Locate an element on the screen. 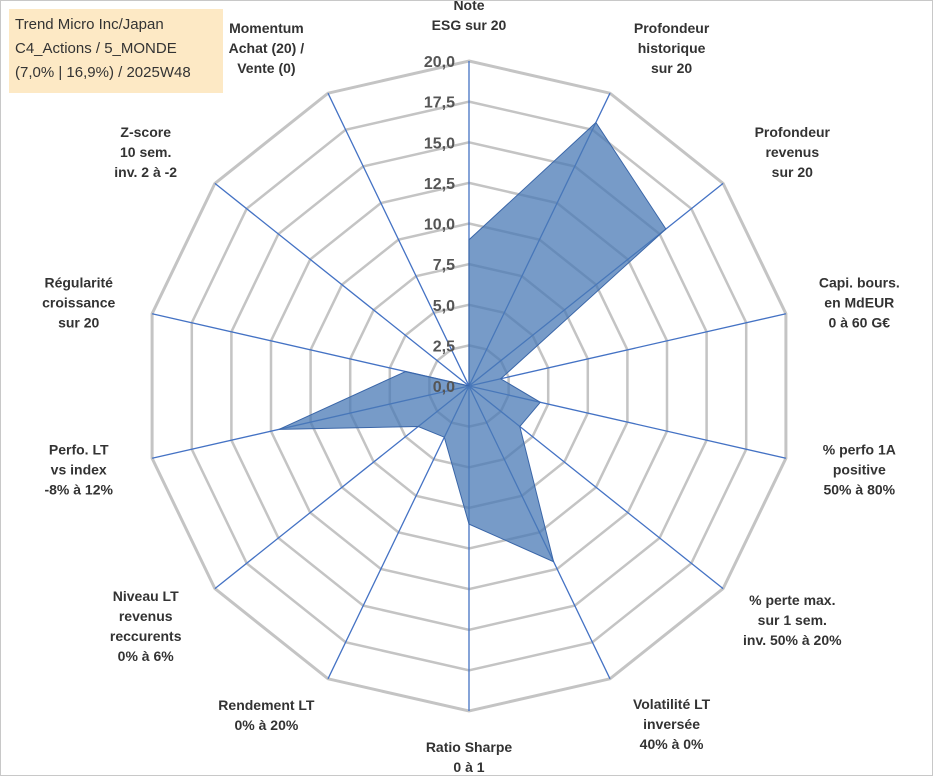 This screenshot has width=933, height=776. axis-label-line: Rendement LT is located at coordinates (266, 705).